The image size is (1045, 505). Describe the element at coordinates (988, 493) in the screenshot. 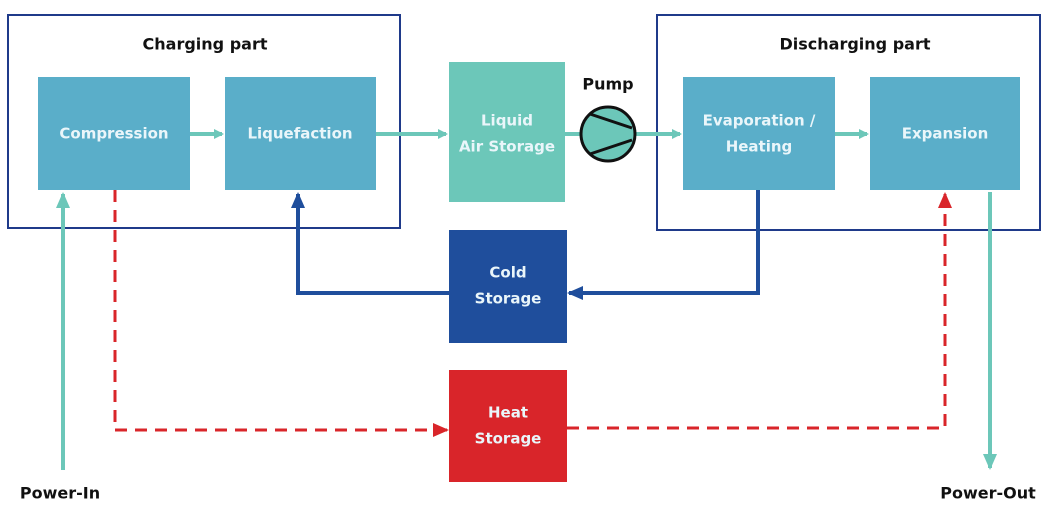

I see `power-out-label: Power-Out` at that location.